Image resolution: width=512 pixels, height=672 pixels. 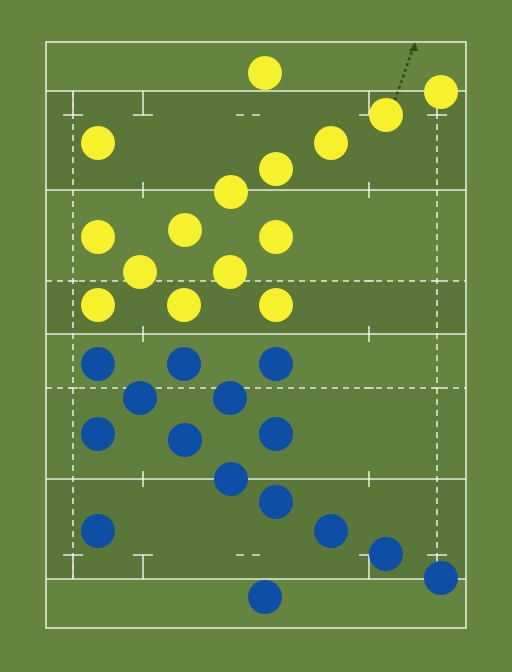 What do you see at coordinates (413, 46) in the screenshot?
I see `arrow-head` at bounding box center [413, 46].